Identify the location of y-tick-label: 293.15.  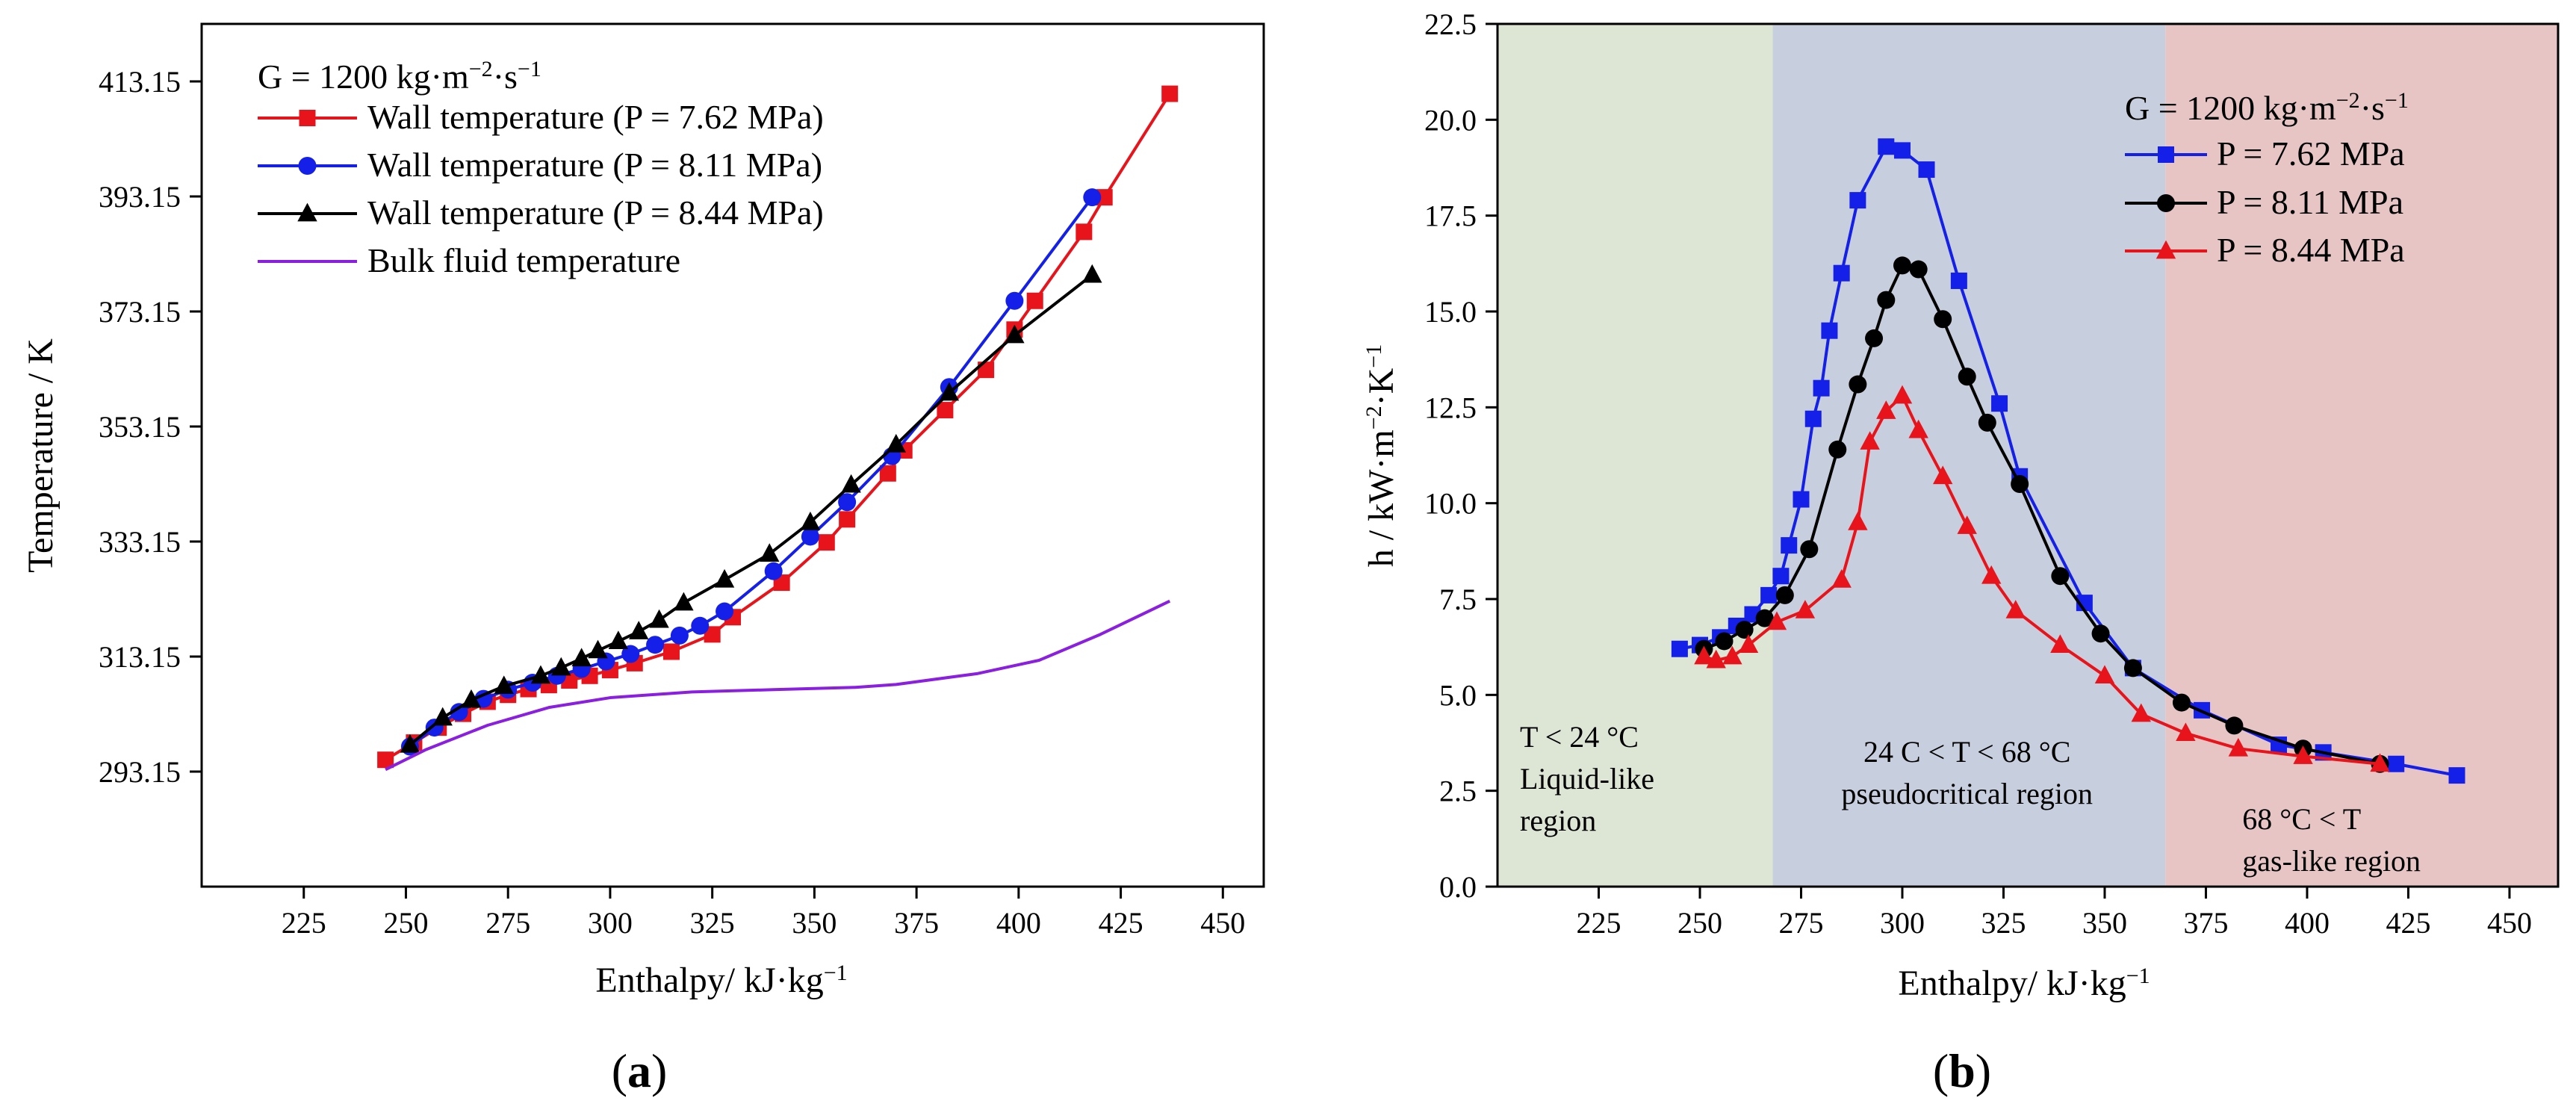
(140, 772).